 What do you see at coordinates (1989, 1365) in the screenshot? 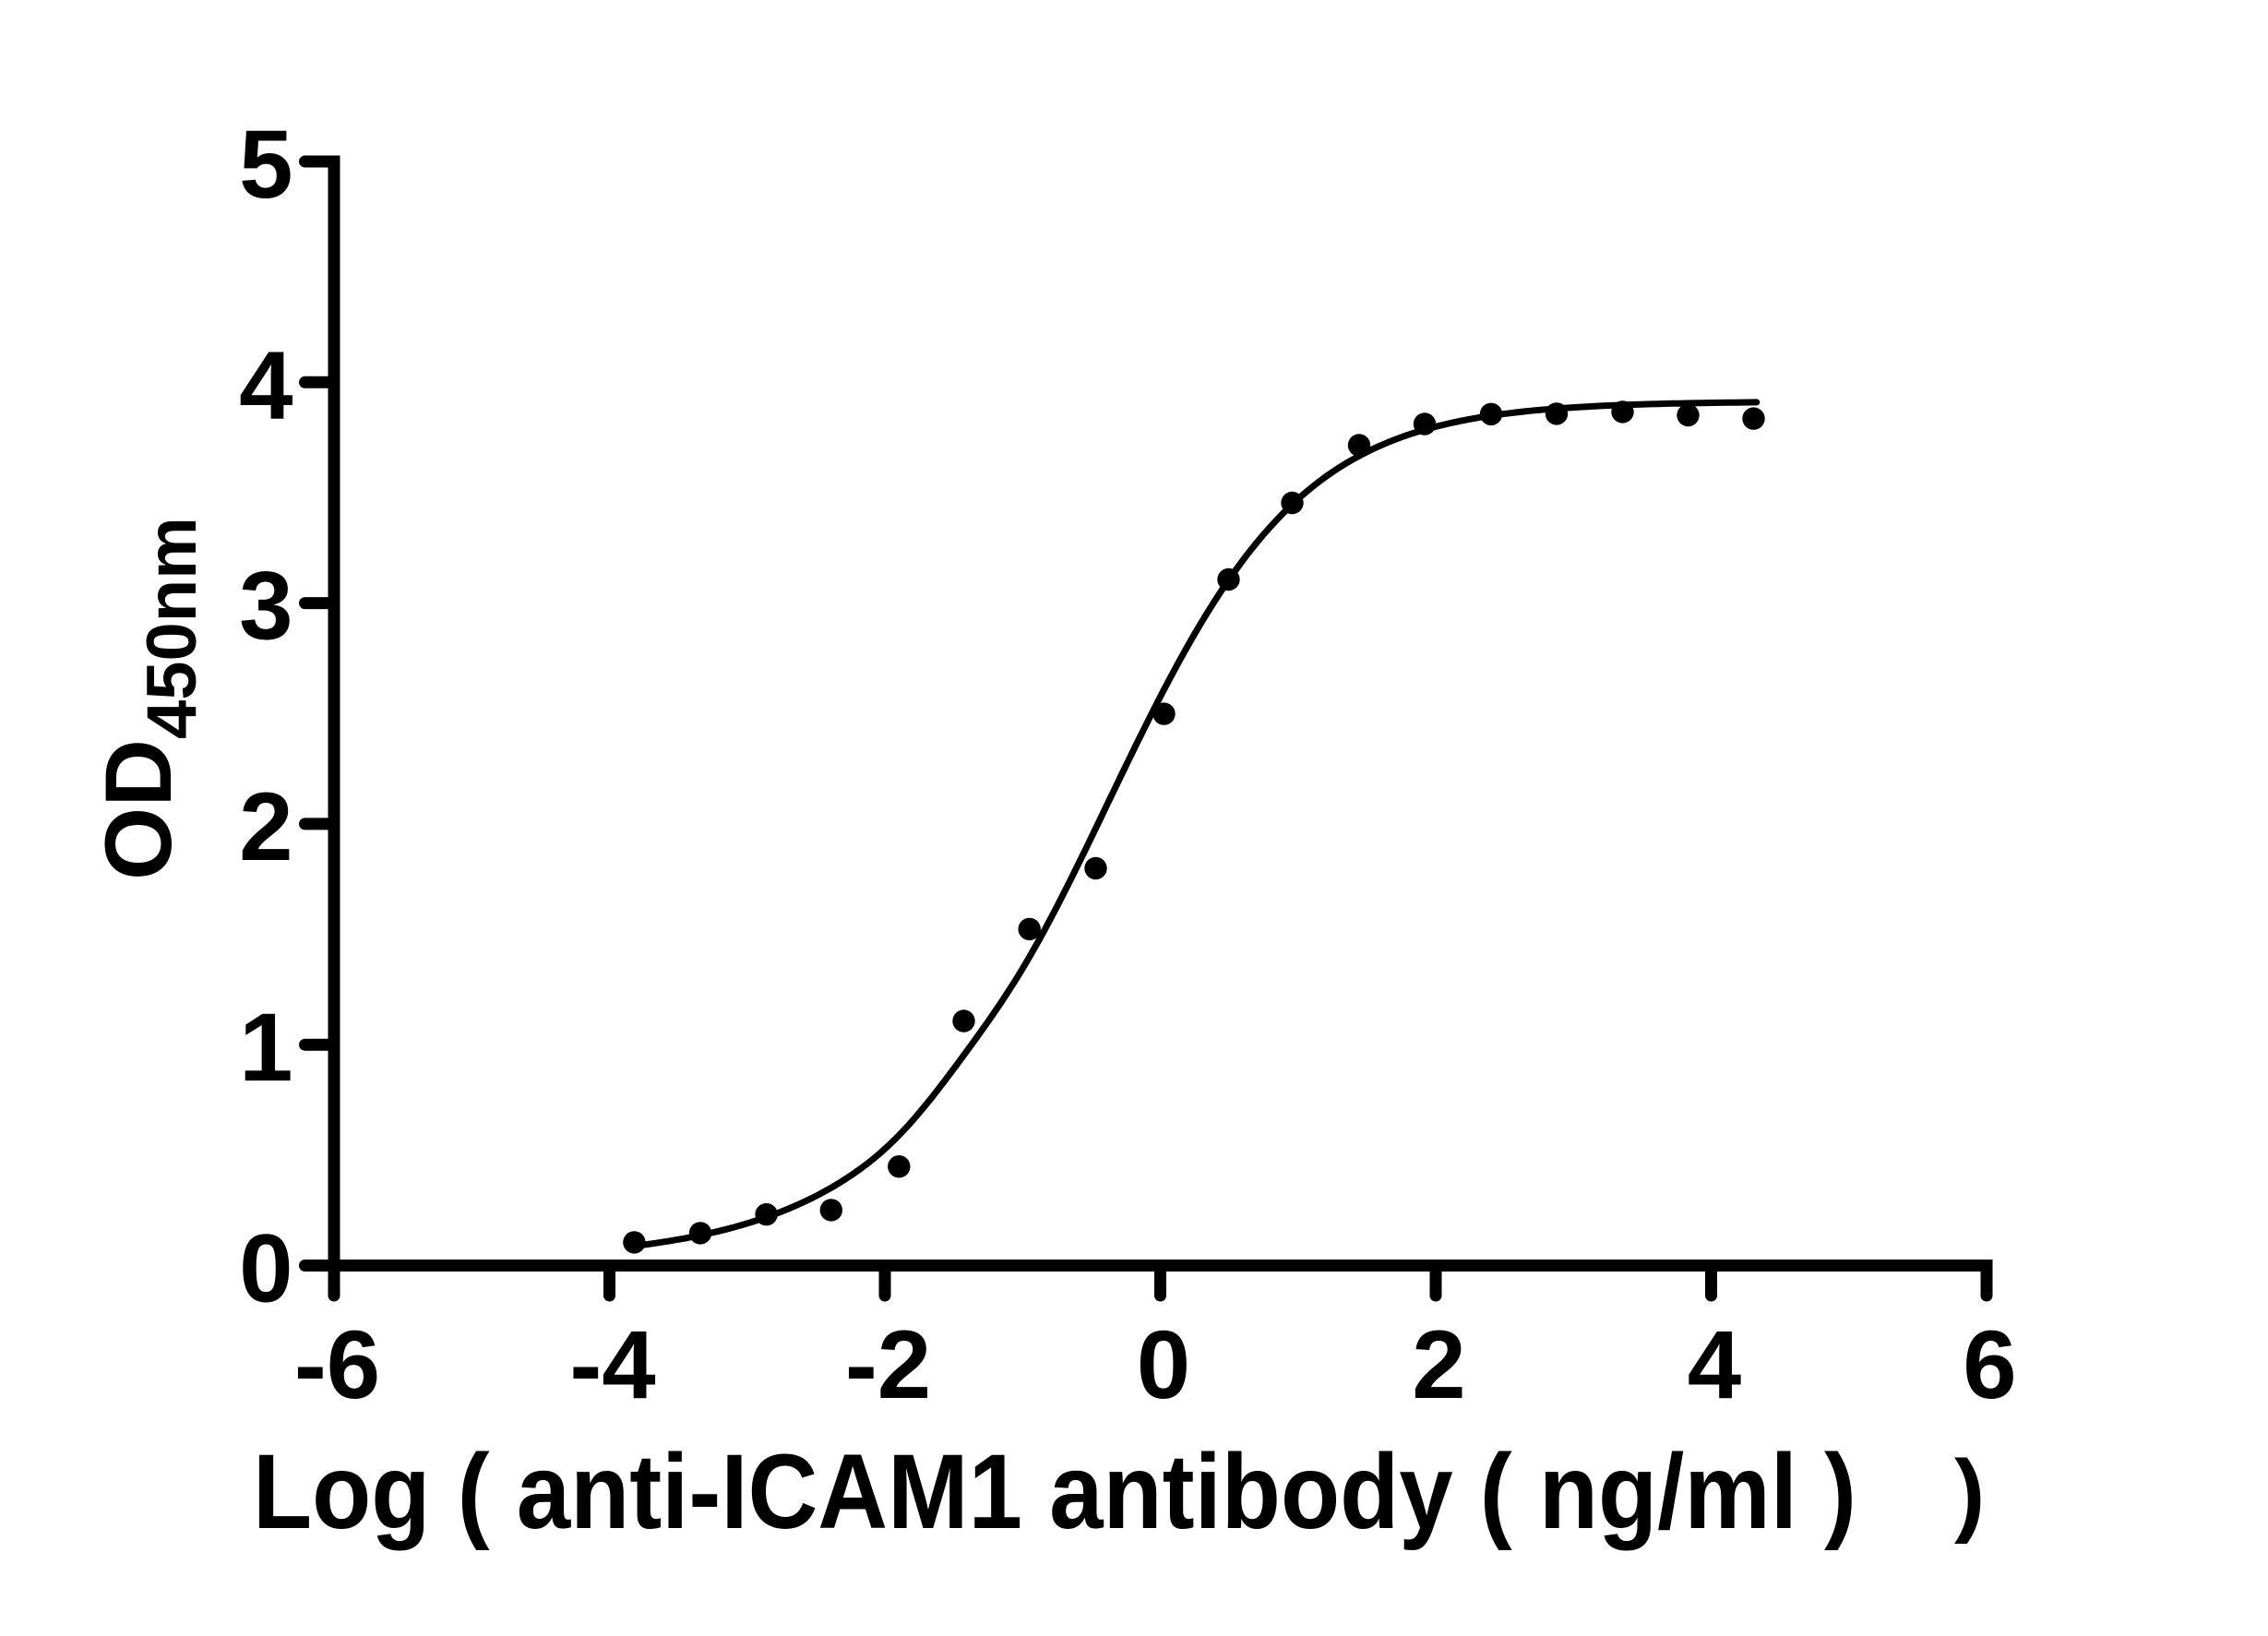
I see `svg-text: 6` at bounding box center [1989, 1365].